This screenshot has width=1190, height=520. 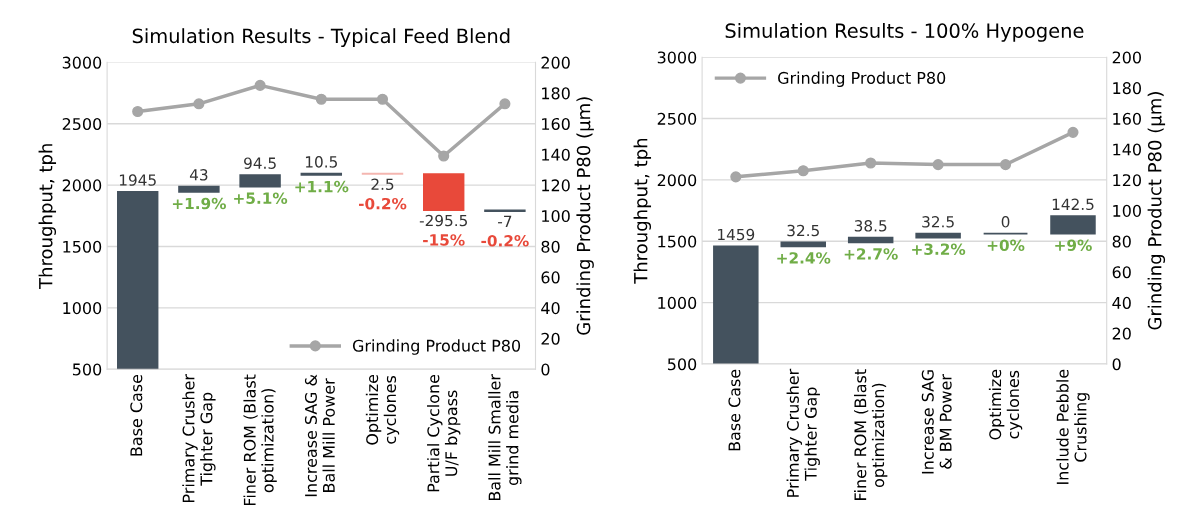 What do you see at coordinates (1073, 426) in the screenshot?
I see `x-tick-label: Include Pebble Crushing` at bounding box center [1073, 426].